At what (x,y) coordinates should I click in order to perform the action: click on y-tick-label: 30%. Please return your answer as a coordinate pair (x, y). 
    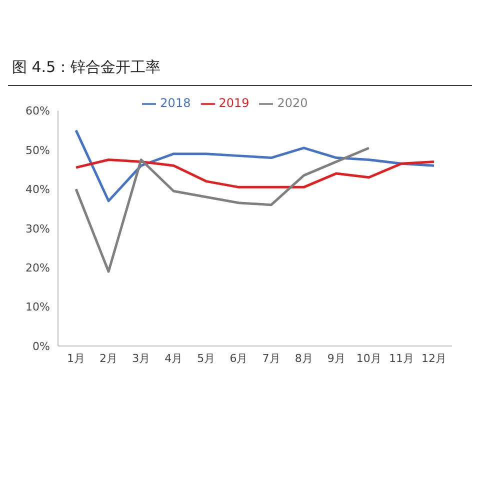
    Looking at the image, I should click on (38, 229).